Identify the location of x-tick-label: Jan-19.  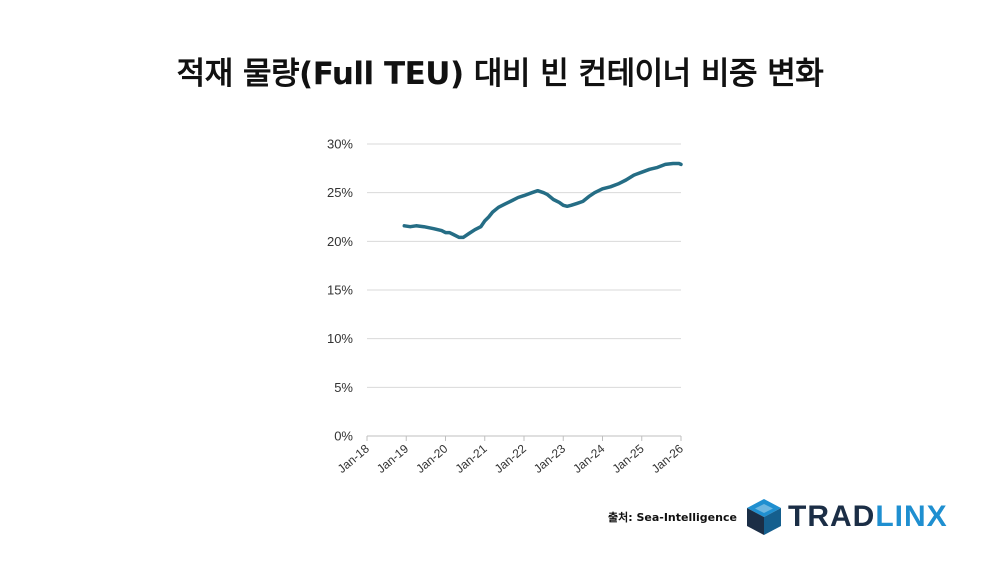
(392, 458).